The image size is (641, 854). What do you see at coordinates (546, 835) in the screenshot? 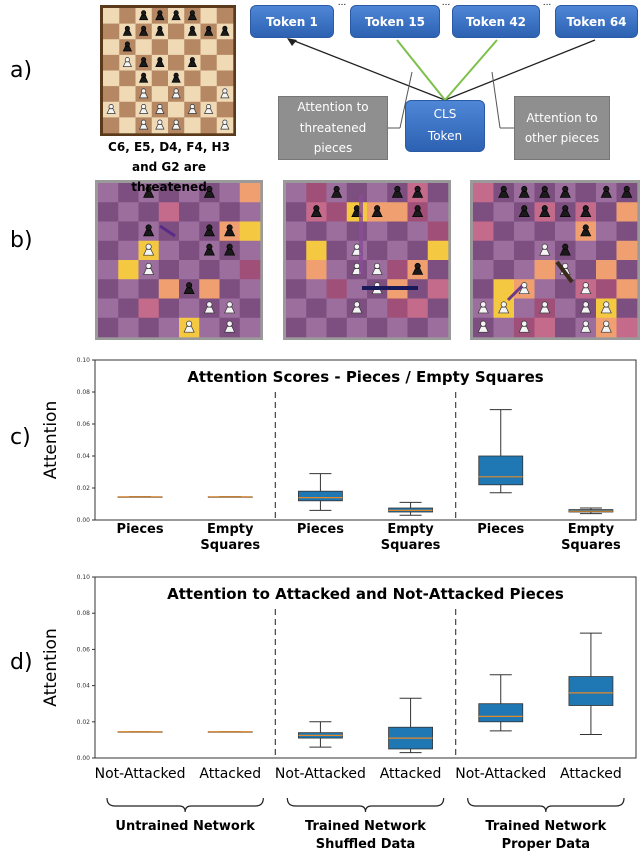
I see `group-label: Trained Network Proper Data` at bounding box center [546, 835].